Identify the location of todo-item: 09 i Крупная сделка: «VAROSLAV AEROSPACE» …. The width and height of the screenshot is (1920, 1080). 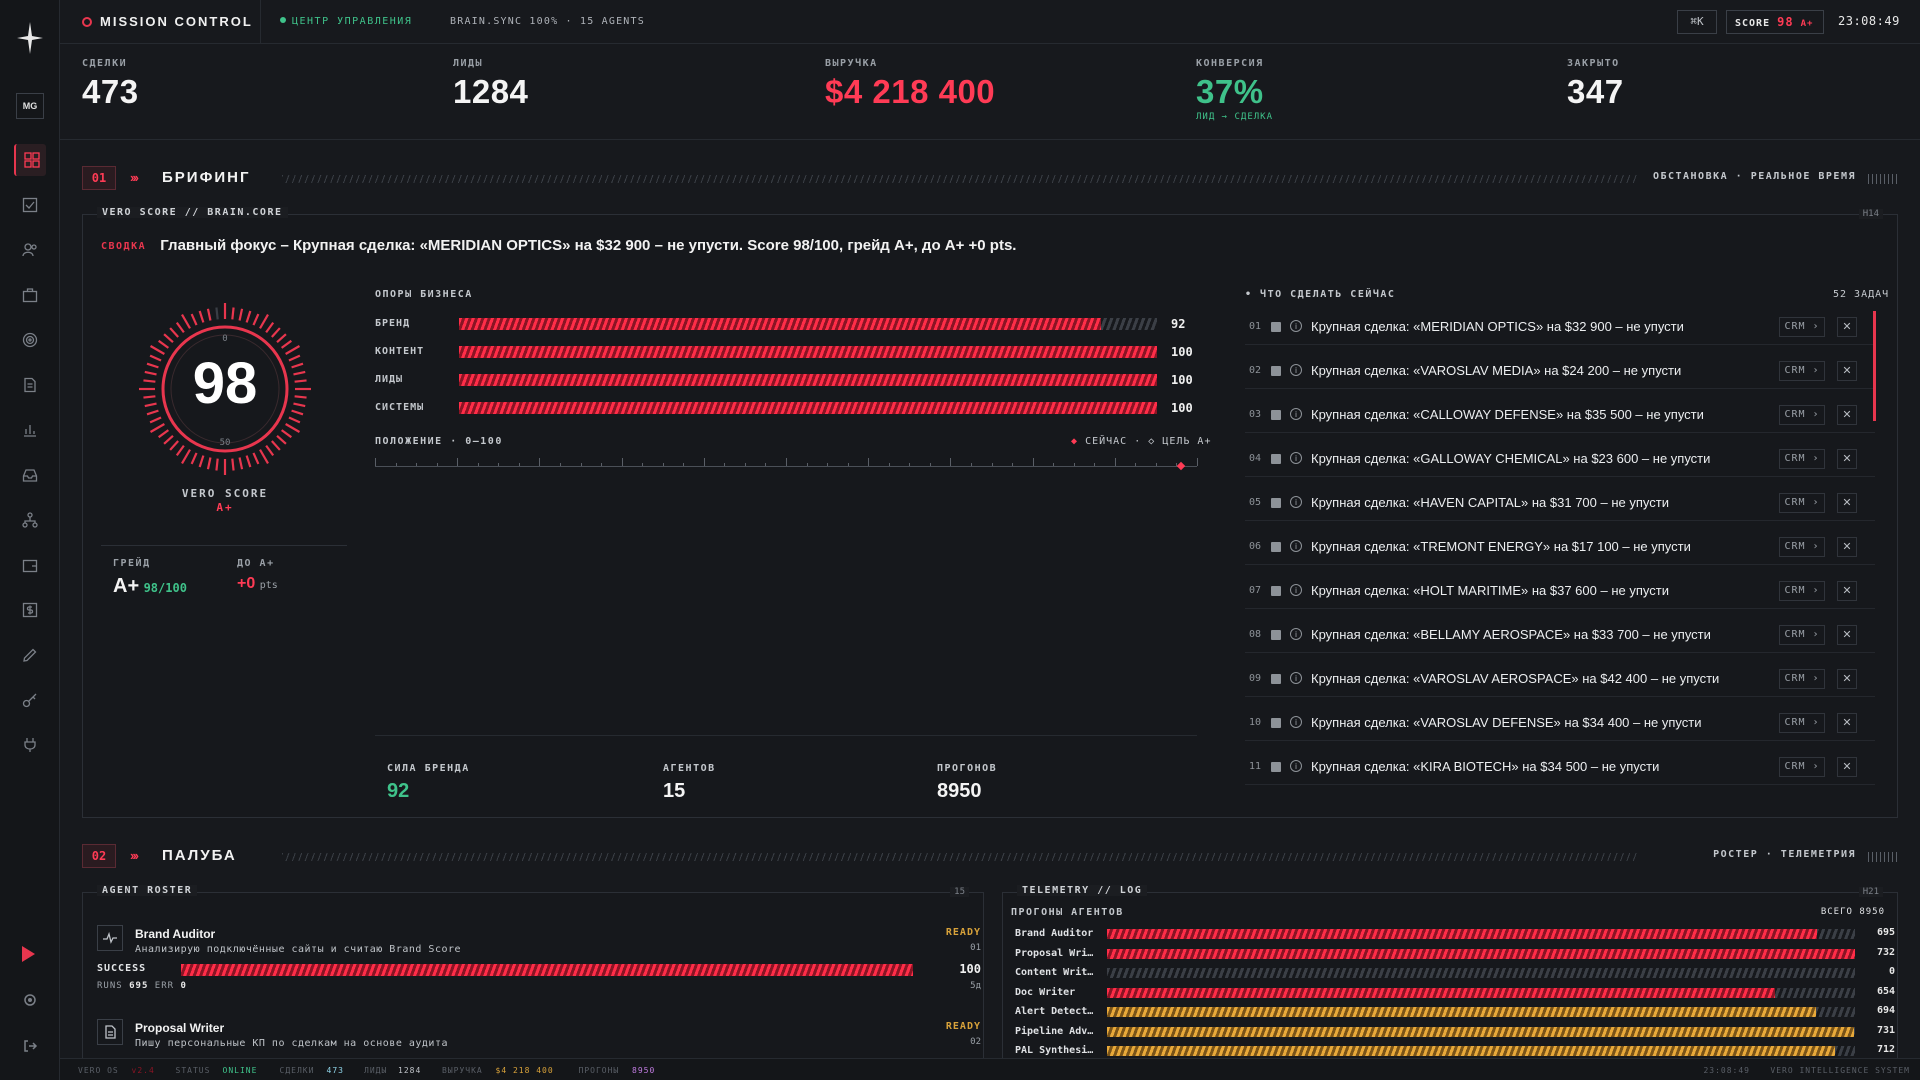
(1560, 680).